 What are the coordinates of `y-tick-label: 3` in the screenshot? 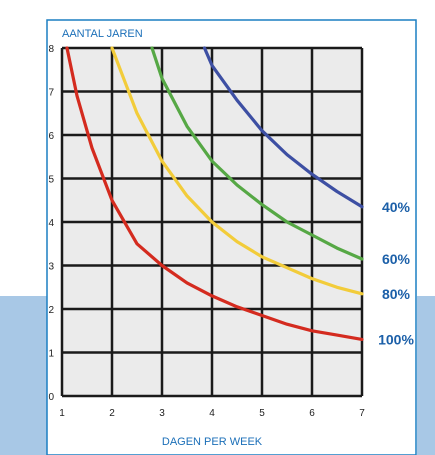 It's located at (51, 267).